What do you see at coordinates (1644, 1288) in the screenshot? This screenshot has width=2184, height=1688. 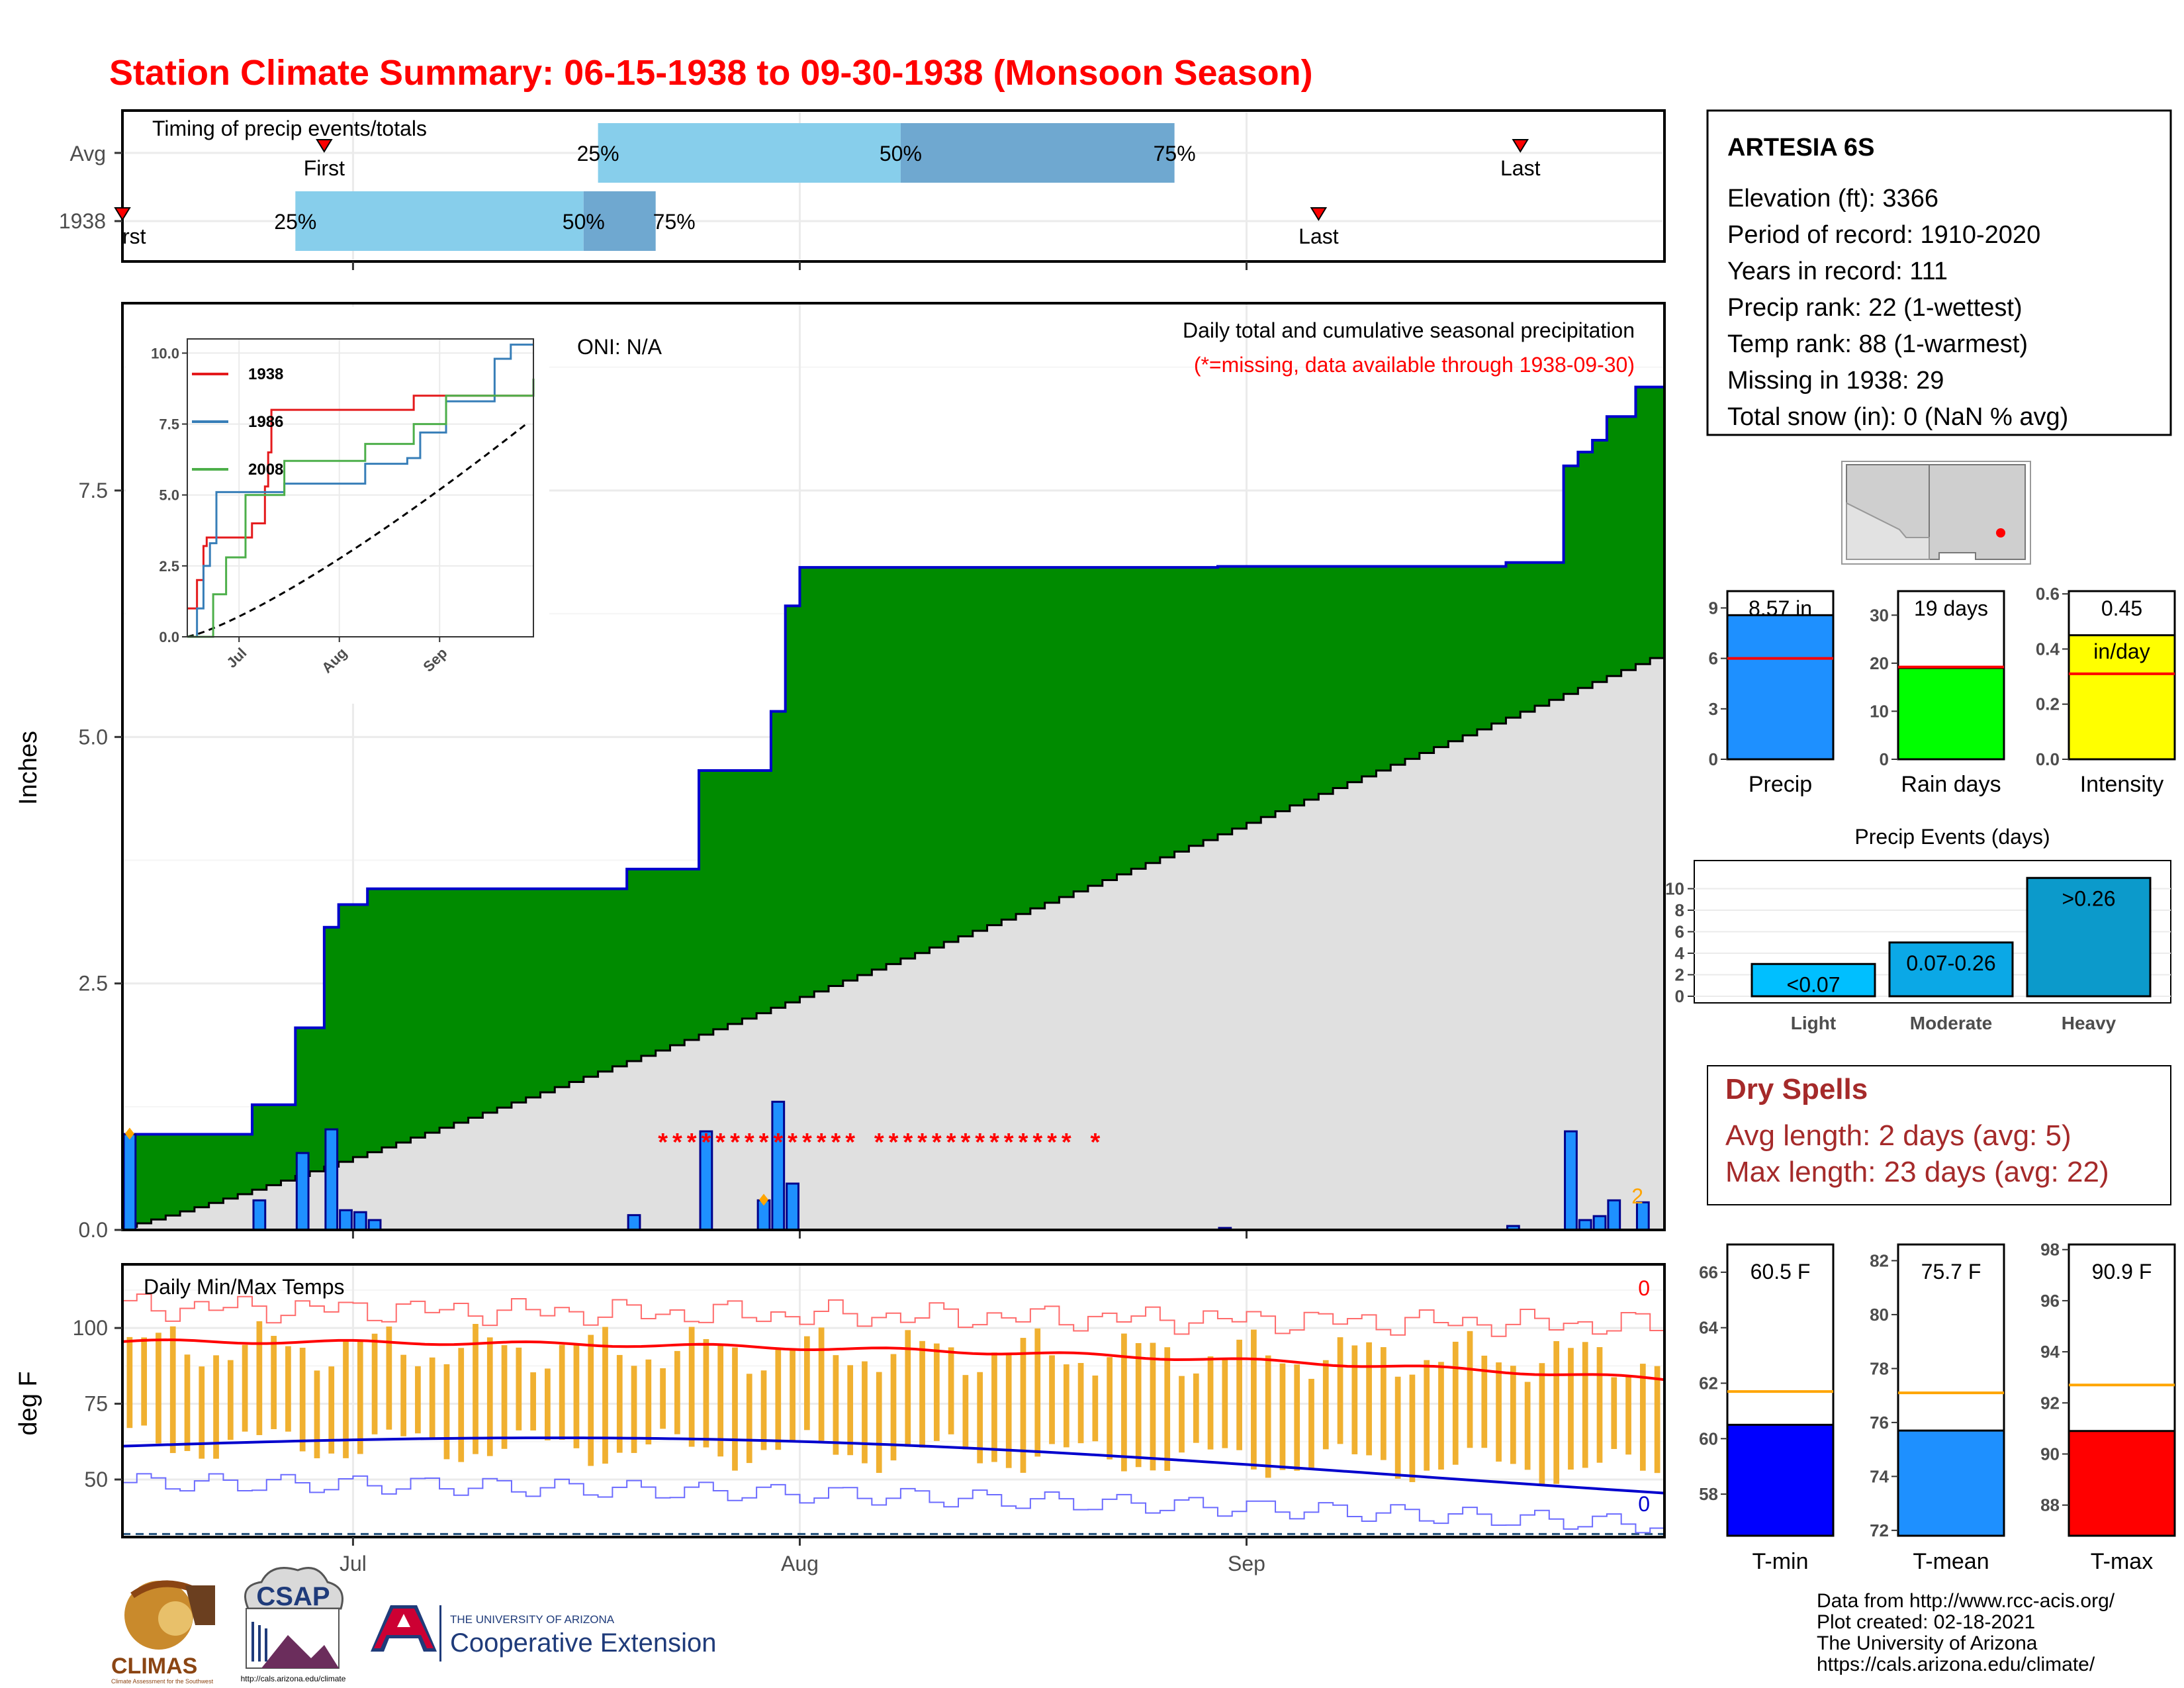 I see `temp-max-count: 0` at bounding box center [1644, 1288].